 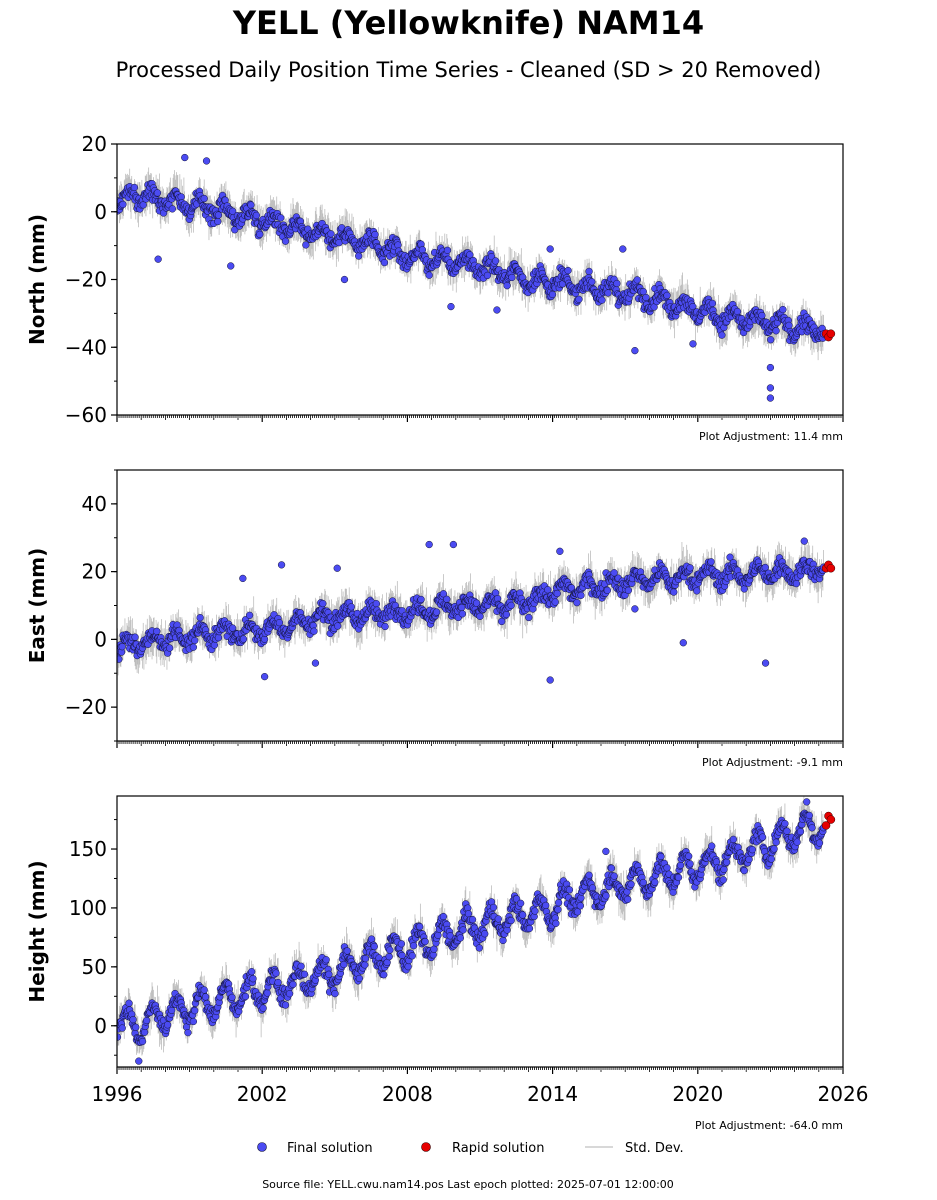 What do you see at coordinates (772, 762) in the screenshot?
I see `plot-adjustment-label: Plot Adjustment: -9.1 mm` at bounding box center [772, 762].